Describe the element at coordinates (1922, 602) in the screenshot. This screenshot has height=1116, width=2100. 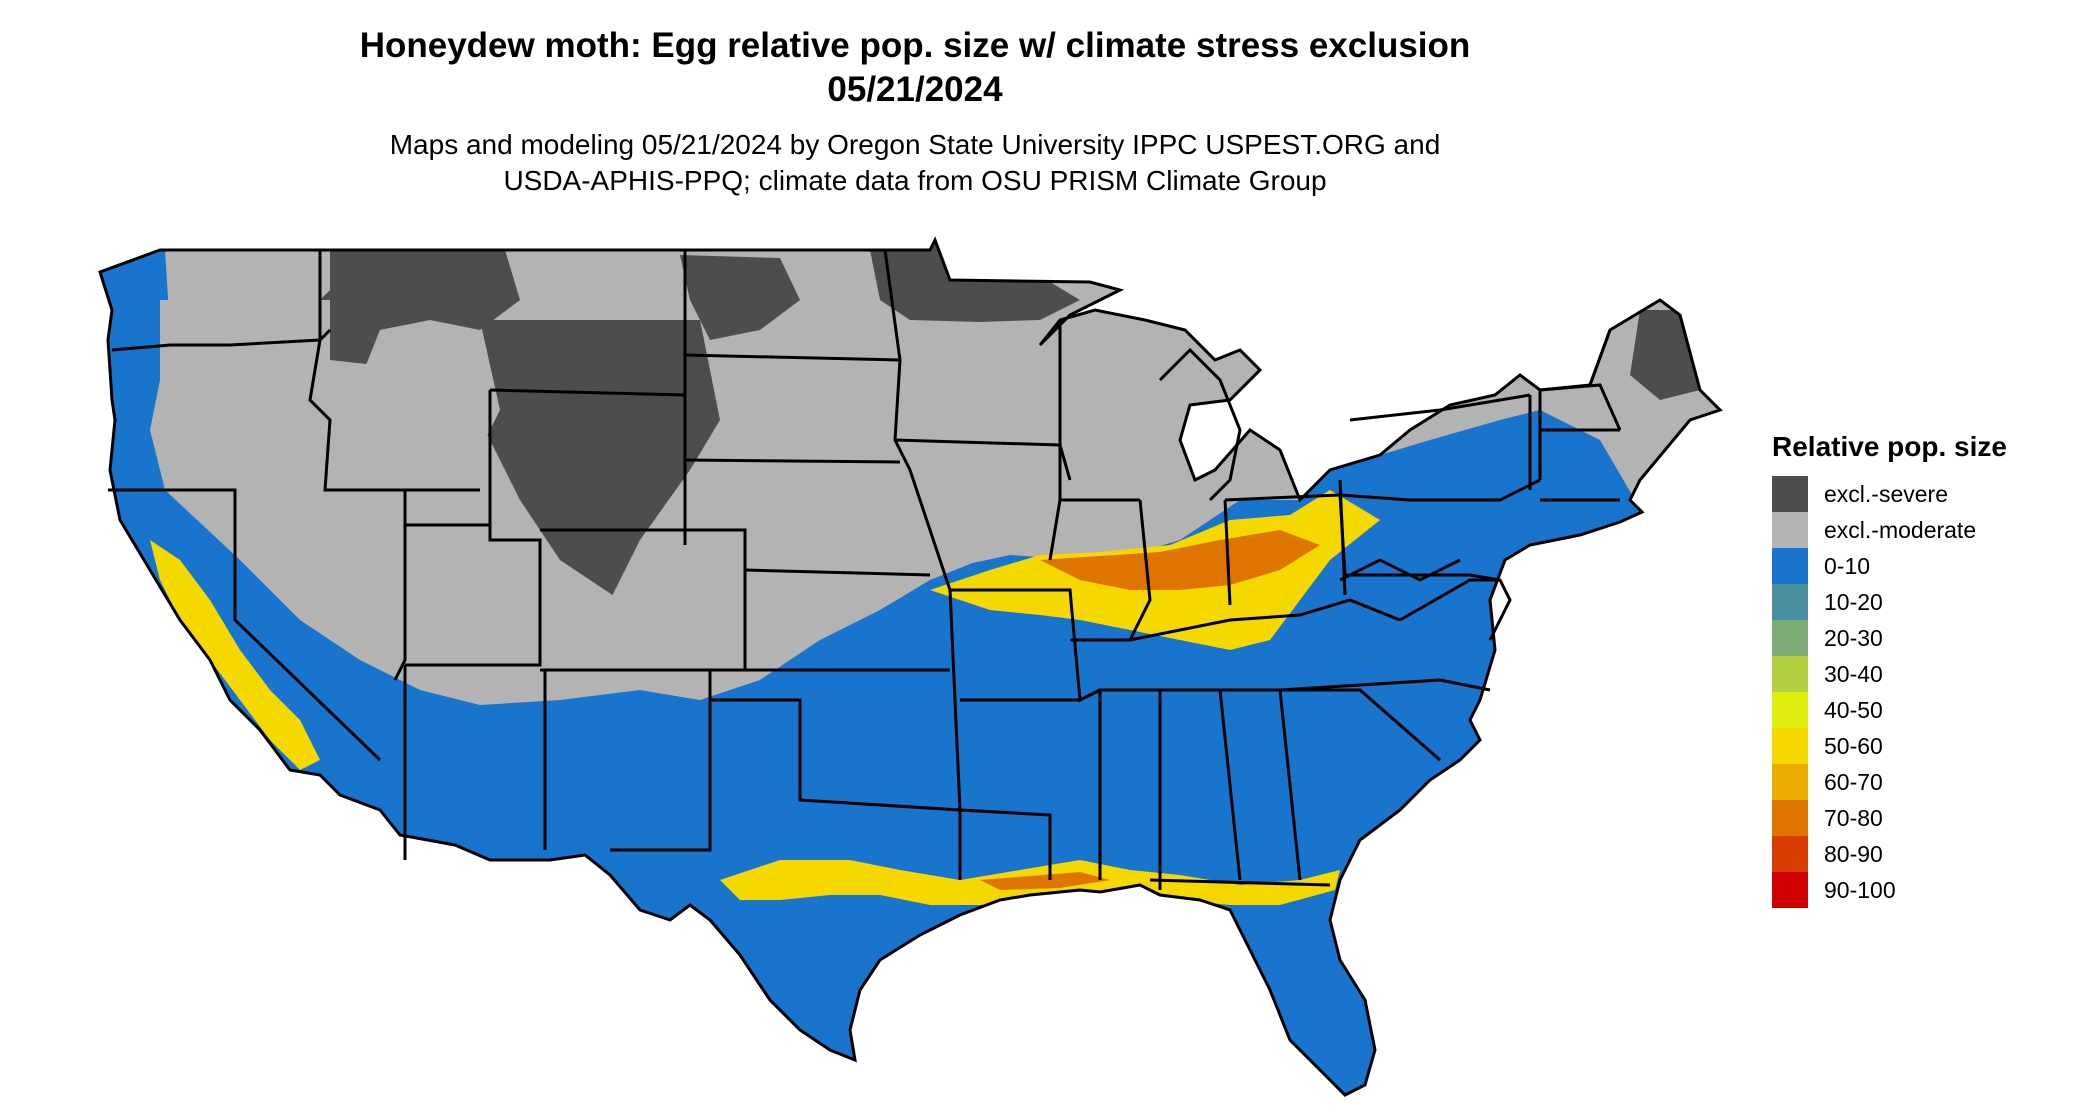
I see `legend-item: 10-20` at that location.